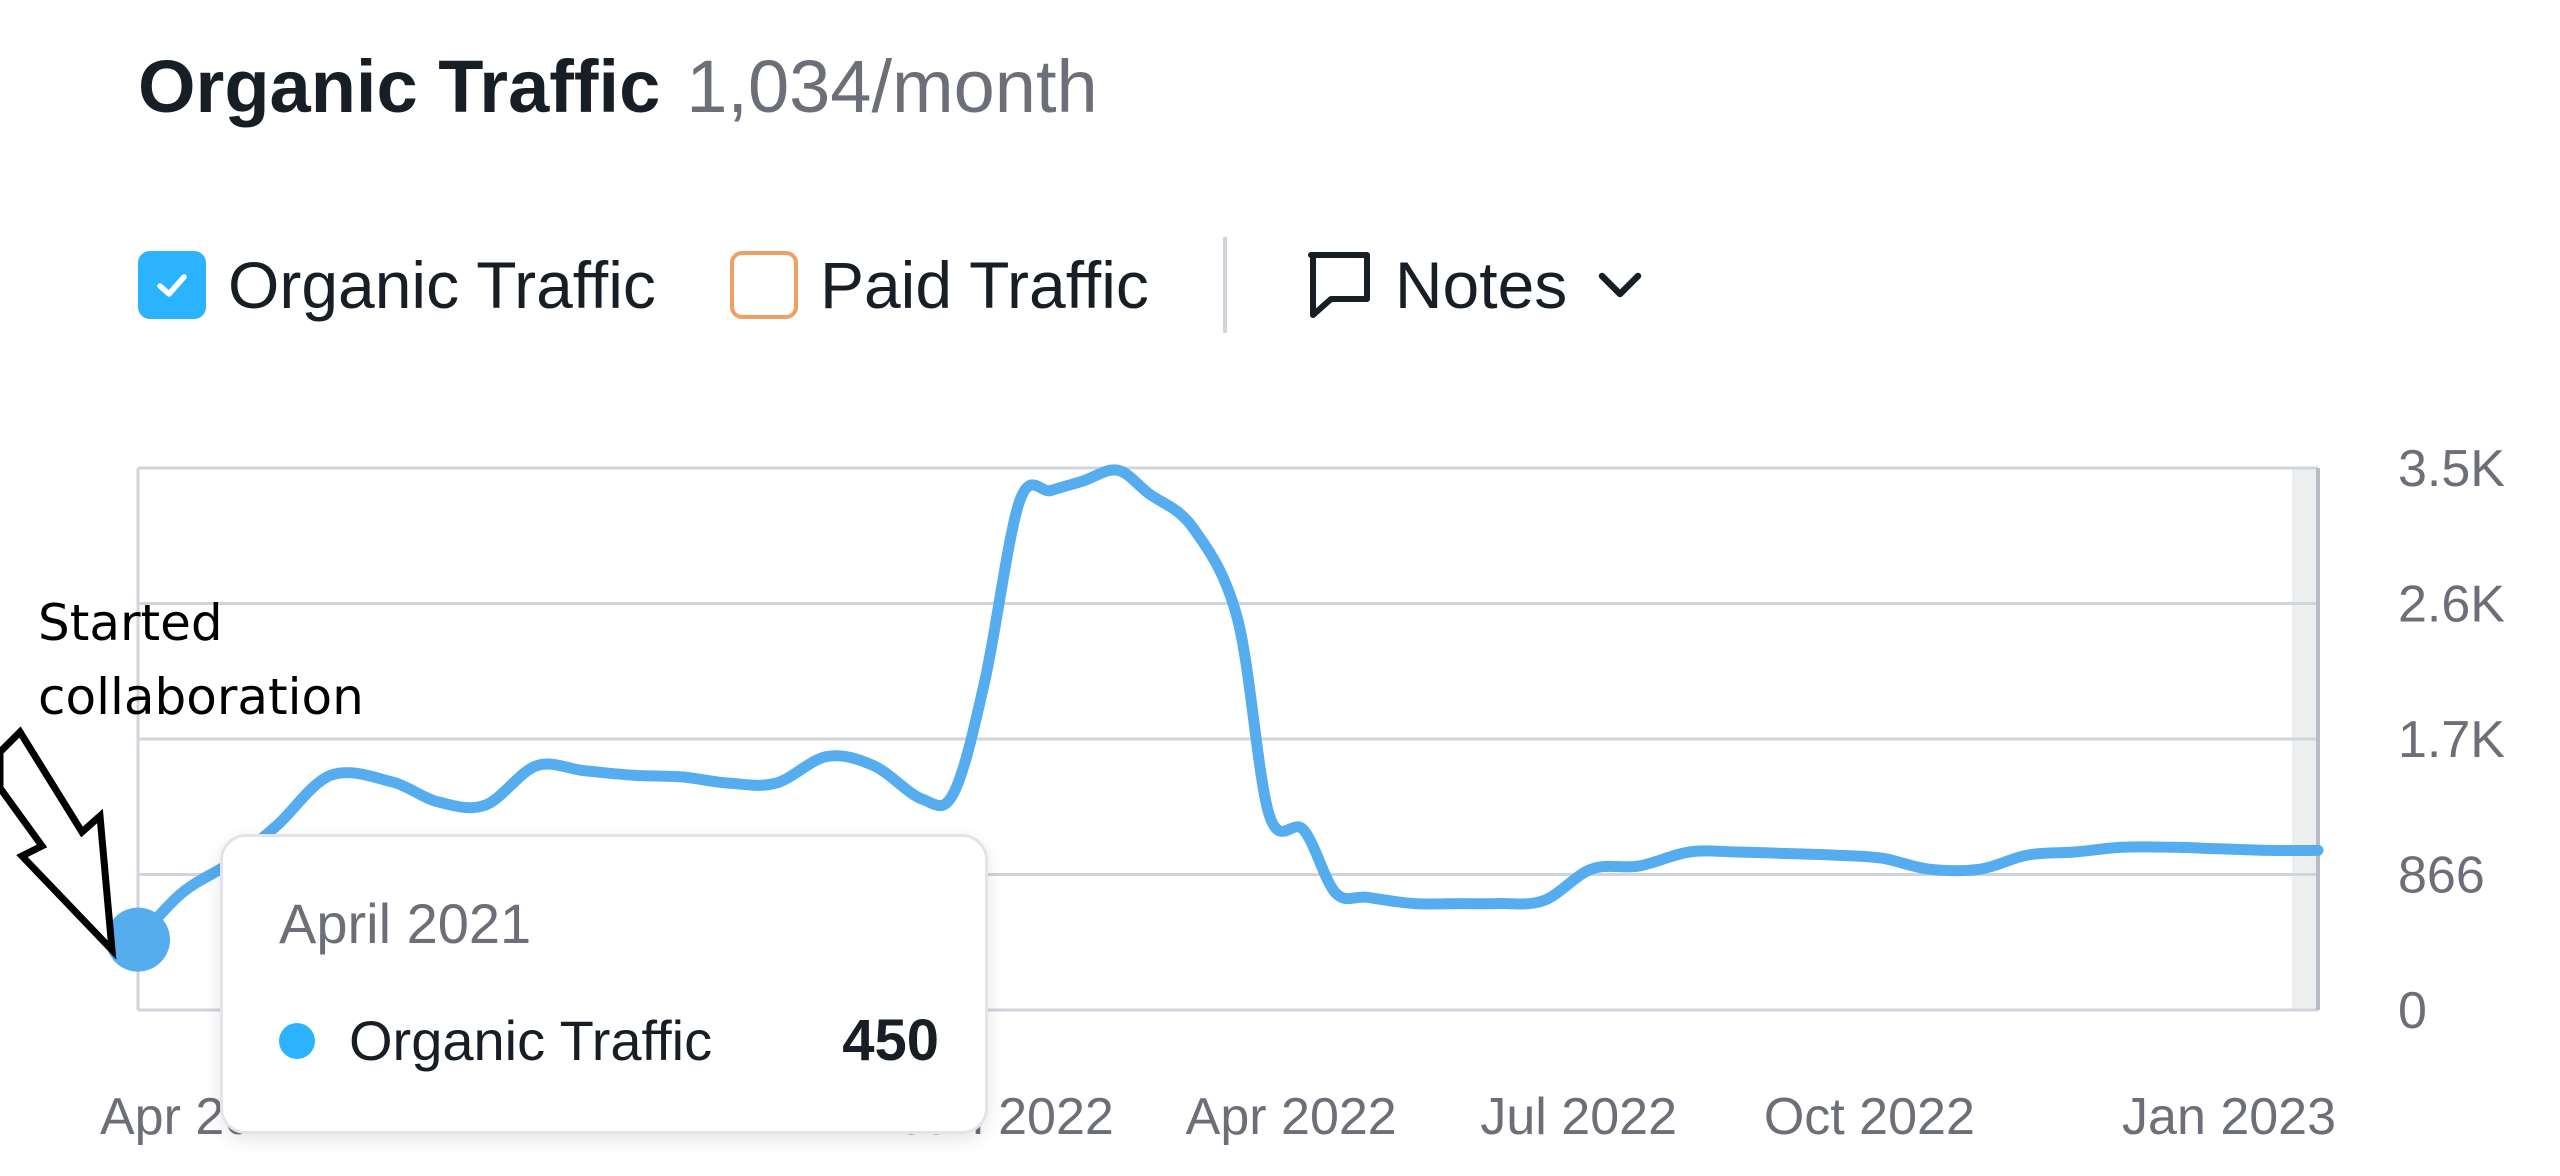  Describe the element at coordinates (1224, 285) in the screenshot. I see `controls-divider` at that location.